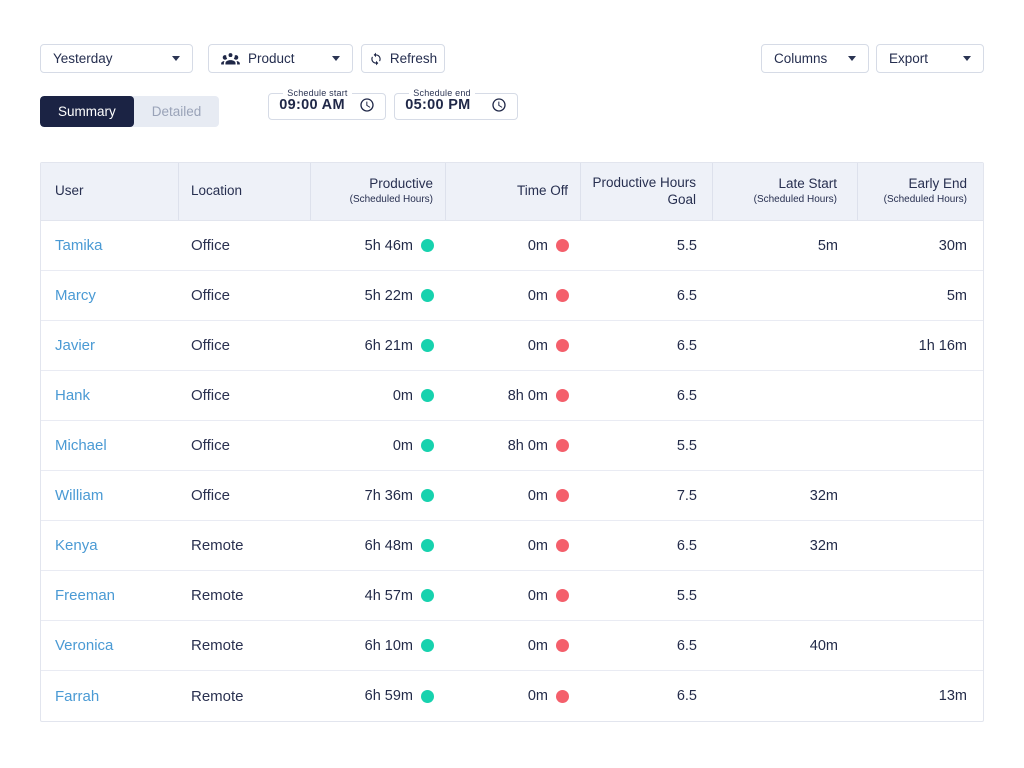  Describe the element at coordinates (513, 191) in the screenshot. I see `column-header-time-off: Time Off` at that location.